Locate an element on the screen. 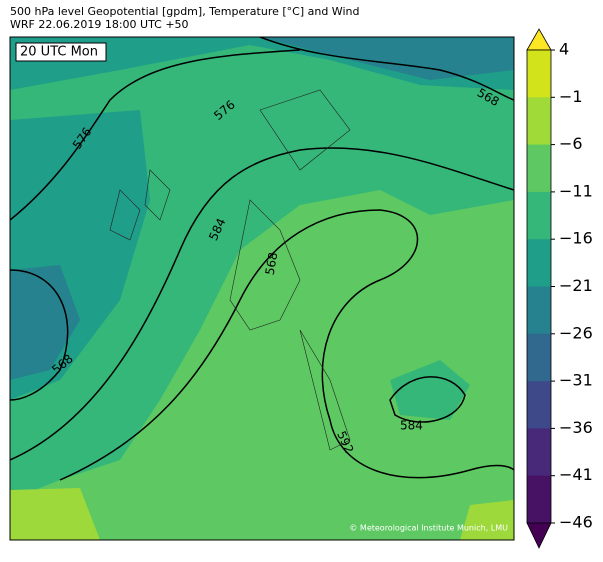 Image resolution: width=603 pixels, height=562 pixels. colorbar-tick-label: −6 is located at coordinates (571, 143).